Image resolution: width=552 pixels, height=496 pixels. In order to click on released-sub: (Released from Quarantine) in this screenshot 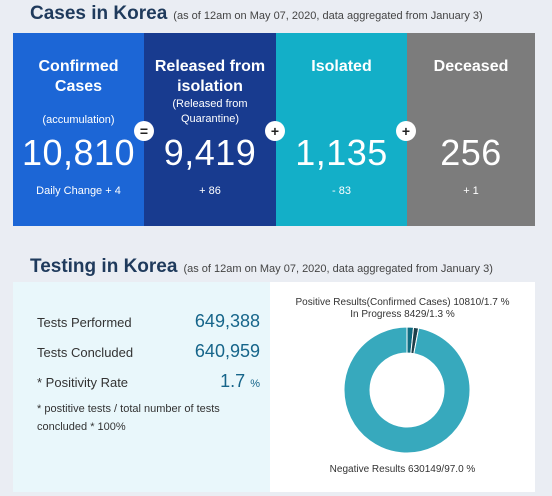, I will do `click(210, 111)`.